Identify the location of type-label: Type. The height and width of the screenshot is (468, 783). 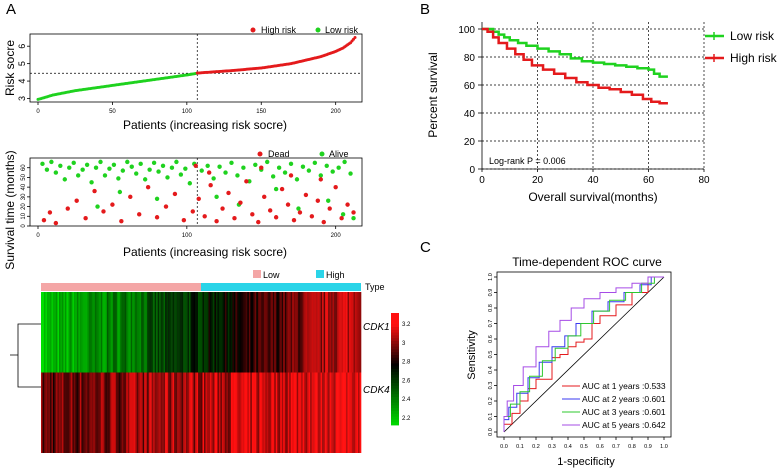
(375, 287).